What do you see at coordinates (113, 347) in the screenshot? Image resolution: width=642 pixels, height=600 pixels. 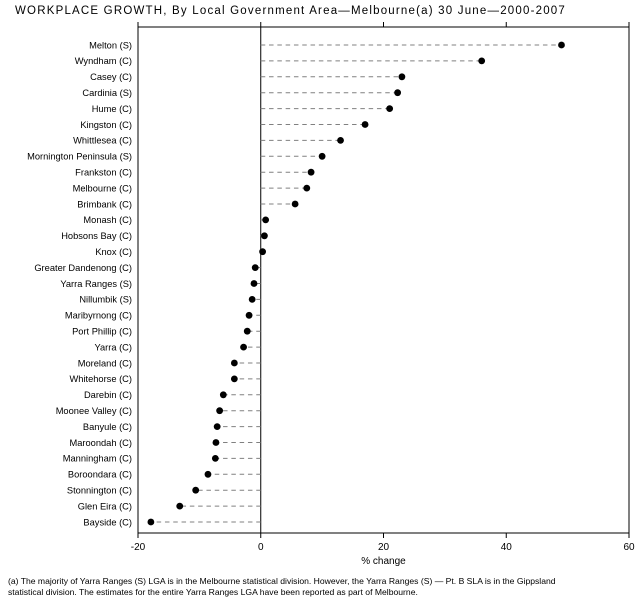 I see `category-label: Yarra (C)` at bounding box center [113, 347].